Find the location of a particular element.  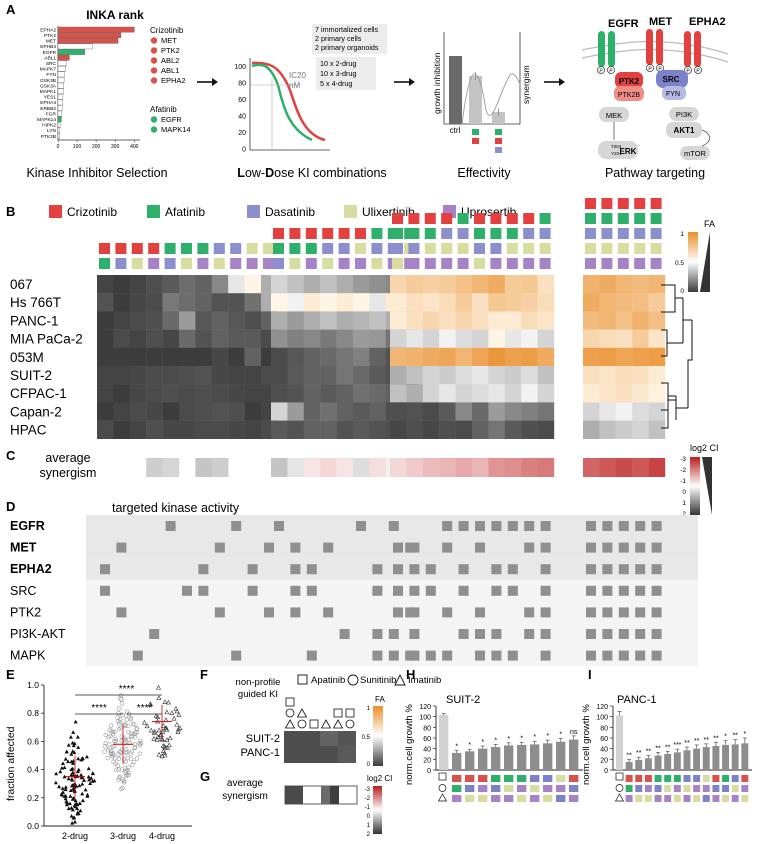

inka-kinase-label: MET is located at coordinates (51, 42).